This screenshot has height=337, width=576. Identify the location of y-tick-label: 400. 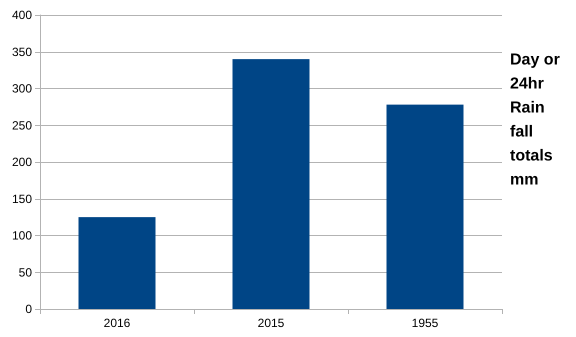
(22, 15).